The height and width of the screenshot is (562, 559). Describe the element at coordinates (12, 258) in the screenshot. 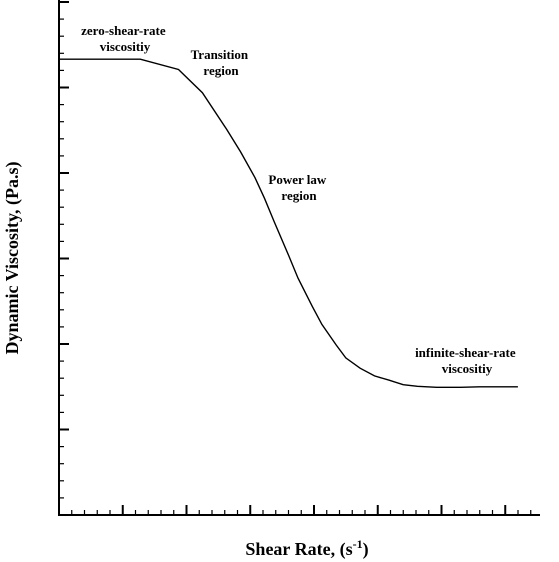

I see `y-axis-title: Dynamic Viscosity, (Pa.s)` at that location.